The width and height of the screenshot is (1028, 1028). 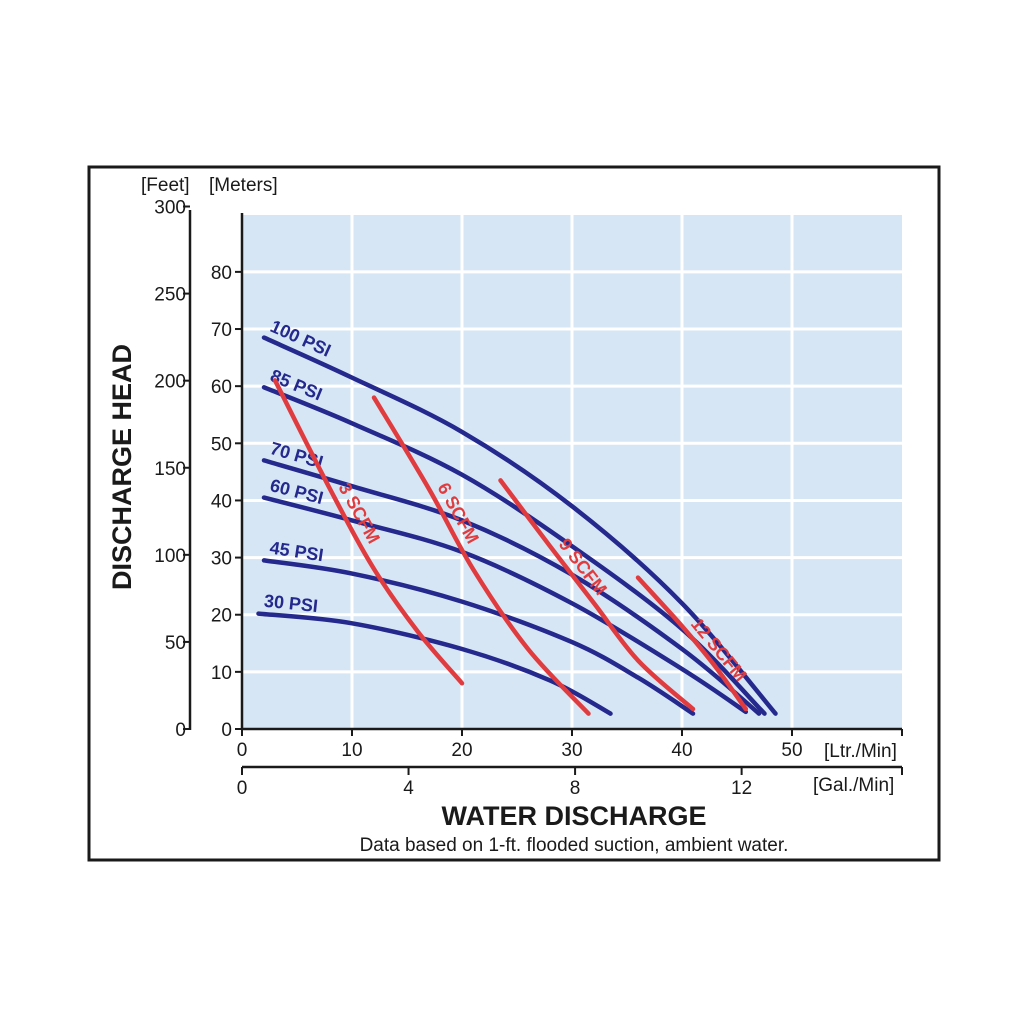 What do you see at coordinates (221, 444) in the screenshot?
I see `tick-label-meters: 50` at bounding box center [221, 444].